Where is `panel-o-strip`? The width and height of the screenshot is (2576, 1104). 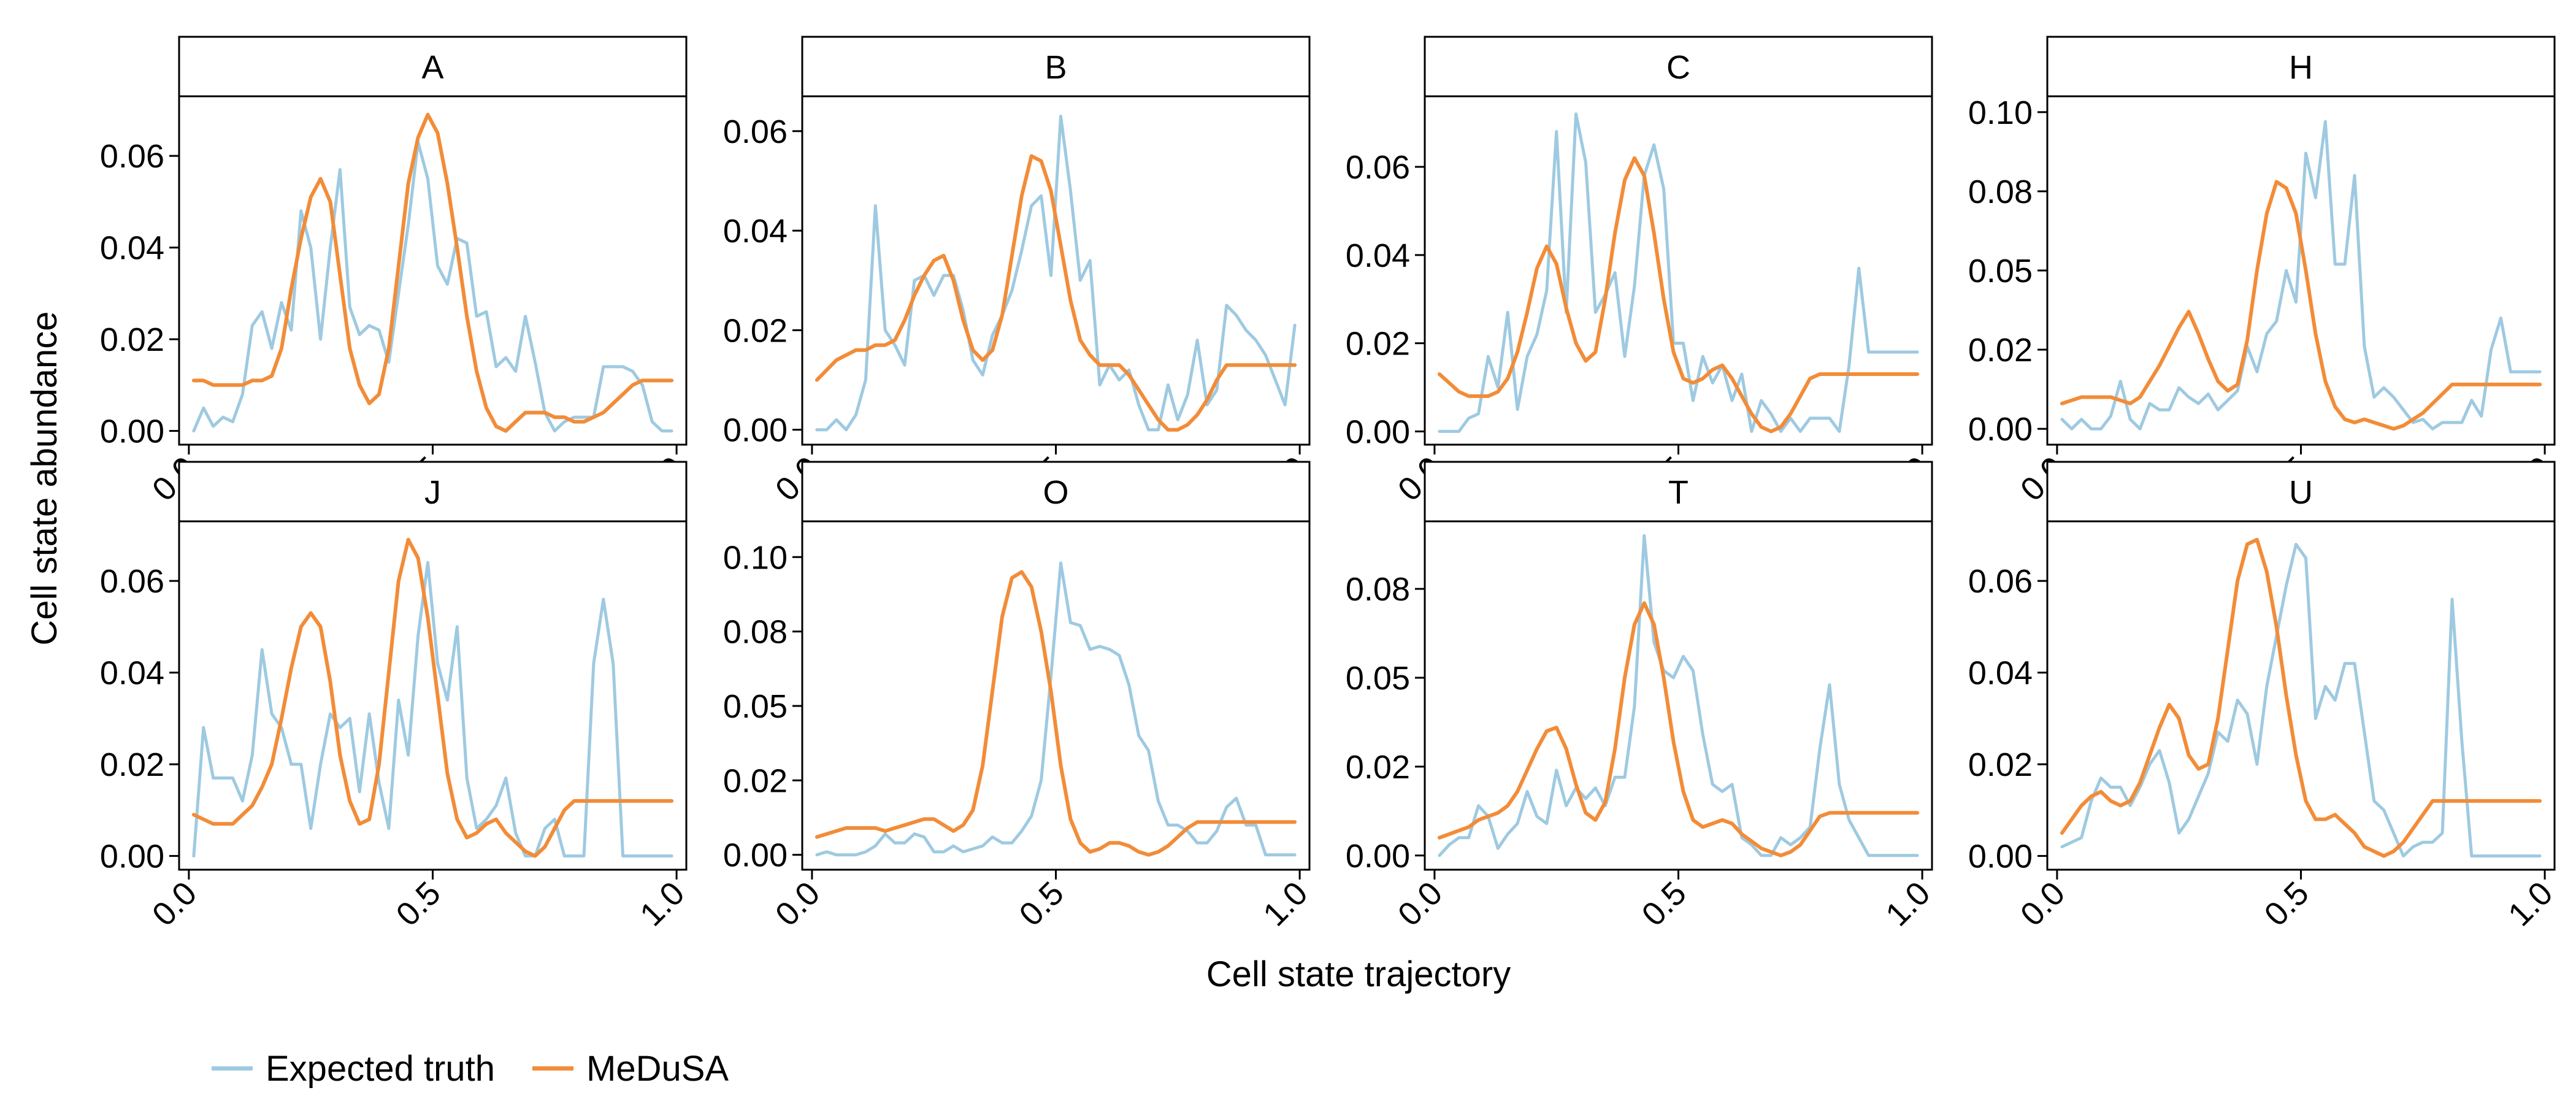 panel-o-strip is located at coordinates (1056, 492).